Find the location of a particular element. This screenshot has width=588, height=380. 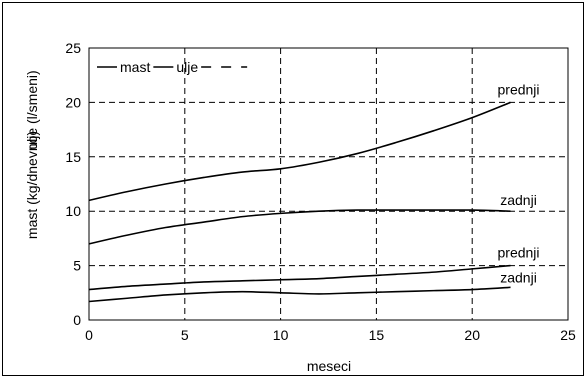

legend-label-2: ulje is located at coordinates (187, 67).